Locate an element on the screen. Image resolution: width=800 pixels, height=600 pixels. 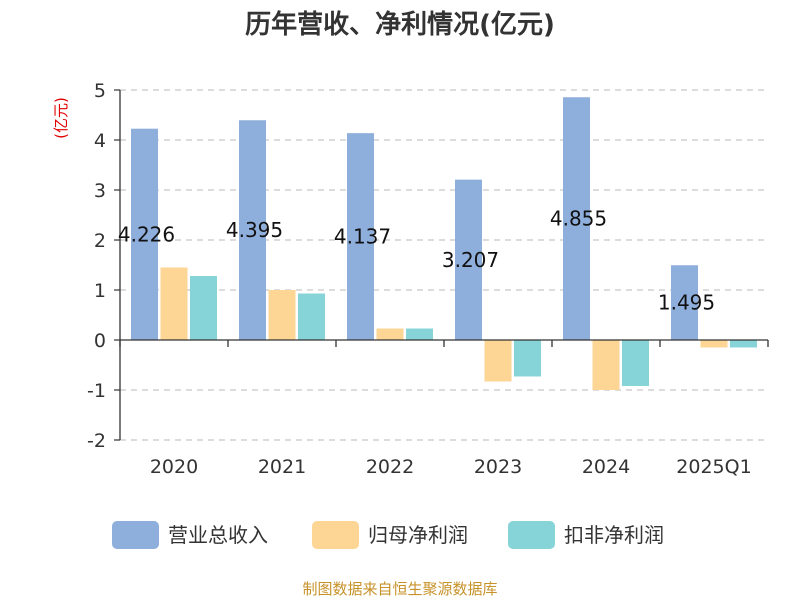
bar-series-0-2021 is located at coordinates (252, 230).